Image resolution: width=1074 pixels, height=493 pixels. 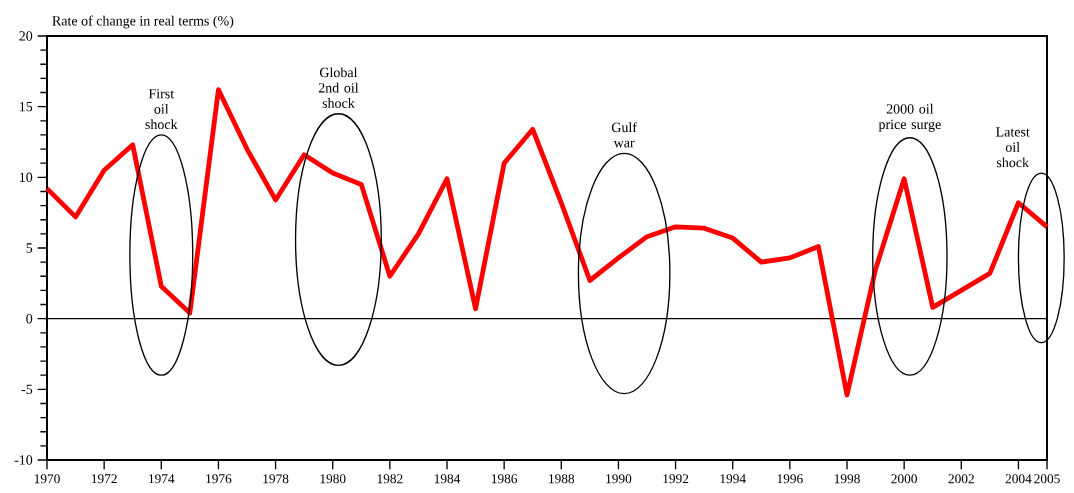 What do you see at coordinates (1047, 479) in the screenshot?
I see `x-tick-label: 2005` at bounding box center [1047, 479].